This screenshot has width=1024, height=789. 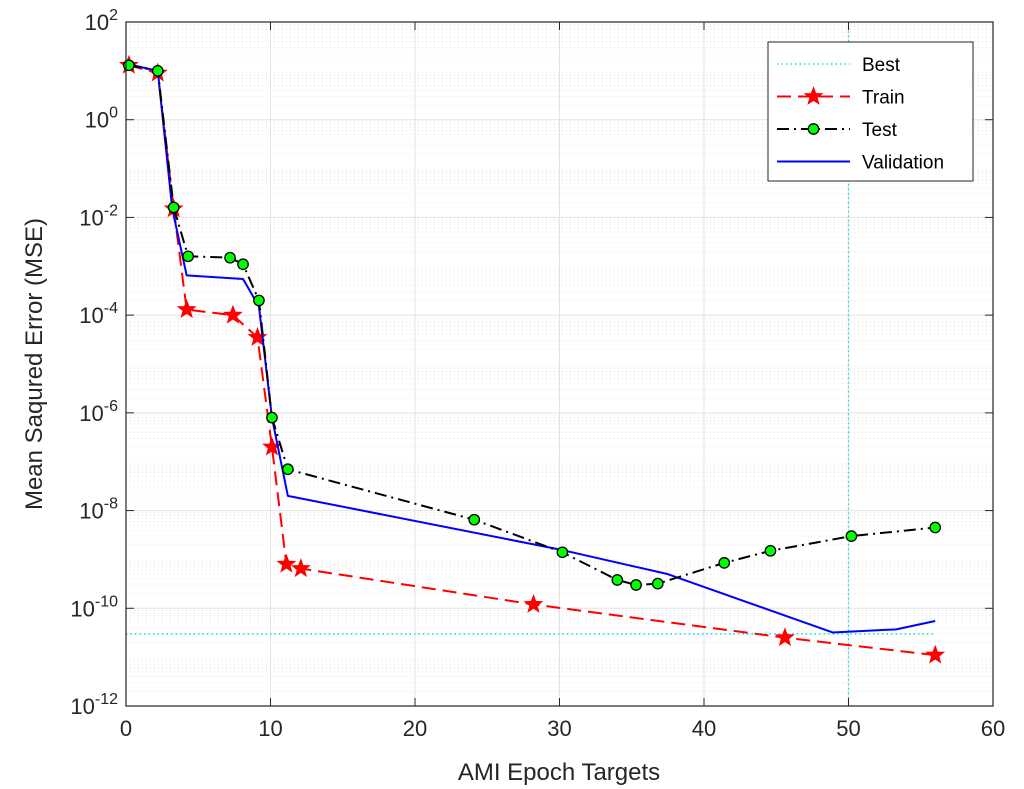 I want to click on legend-label-best: Best, so click(x=881, y=65).